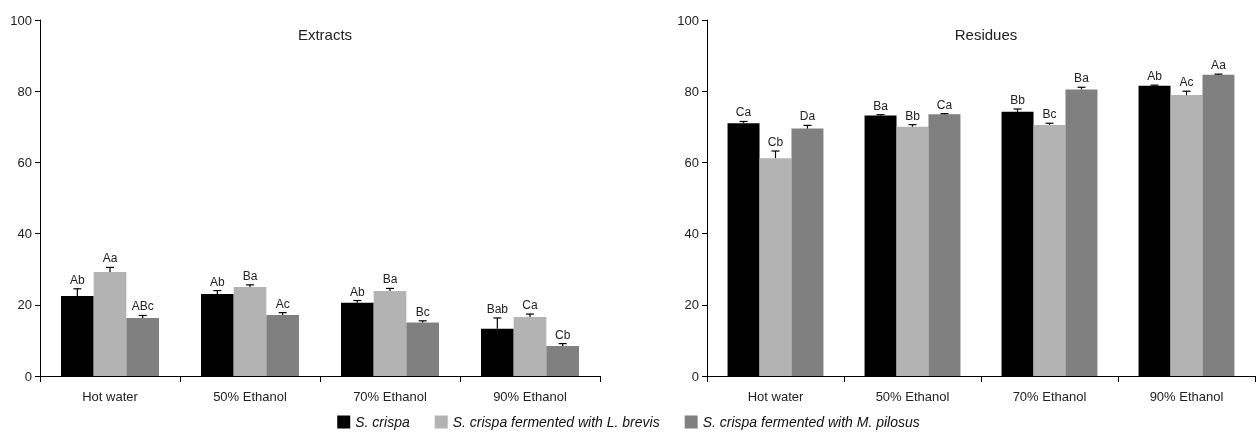  Describe the element at coordinates (325, 34) in the screenshot. I see `chart-title: Extracts` at that location.